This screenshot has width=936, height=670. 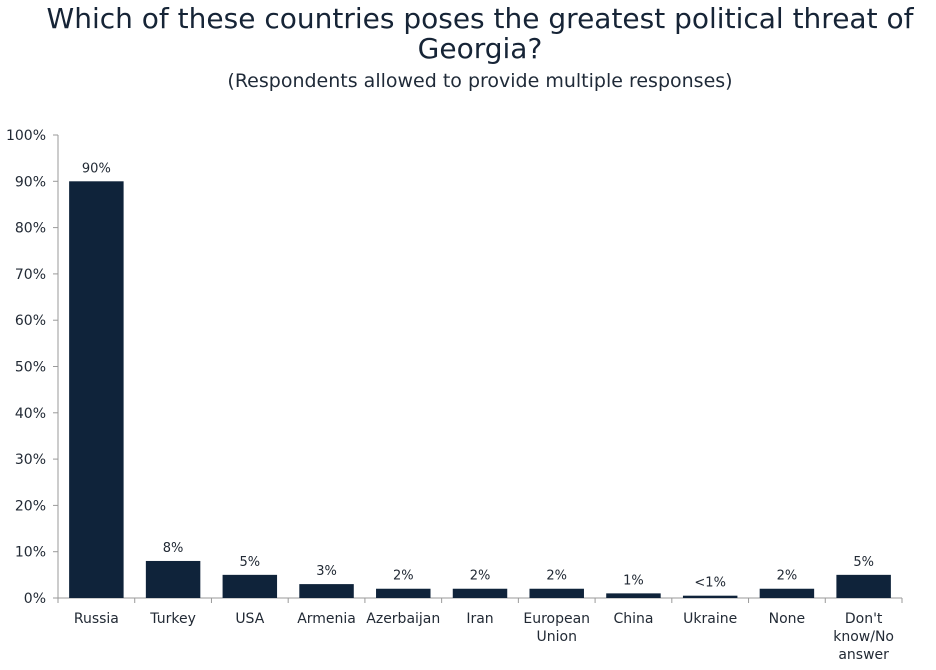 I want to click on category-label: Iran, so click(x=479, y=619).